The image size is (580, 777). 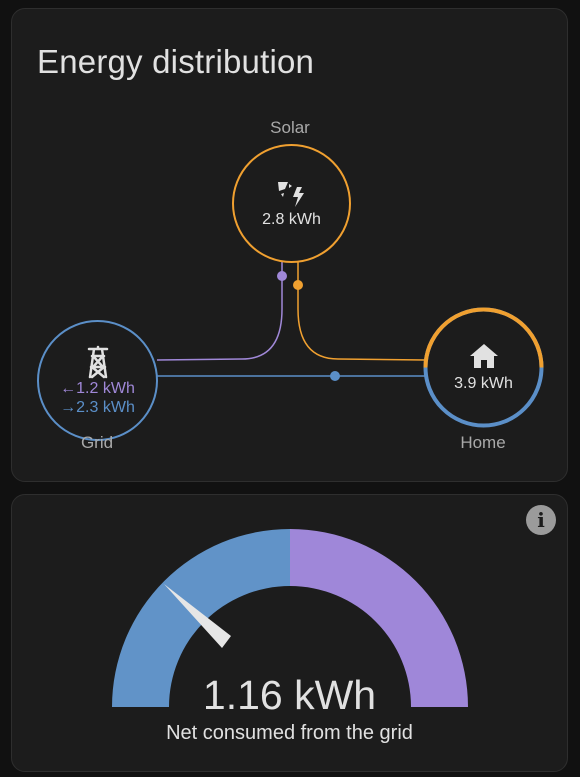 I want to click on energy-flow-lines, so click(x=291, y=320).